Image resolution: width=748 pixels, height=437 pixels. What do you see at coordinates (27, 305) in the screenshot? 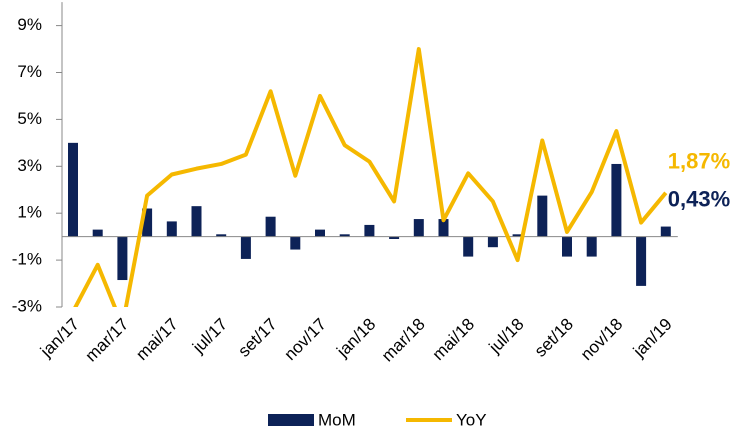
I see `y-tick-label: -3%` at bounding box center [27, 305].